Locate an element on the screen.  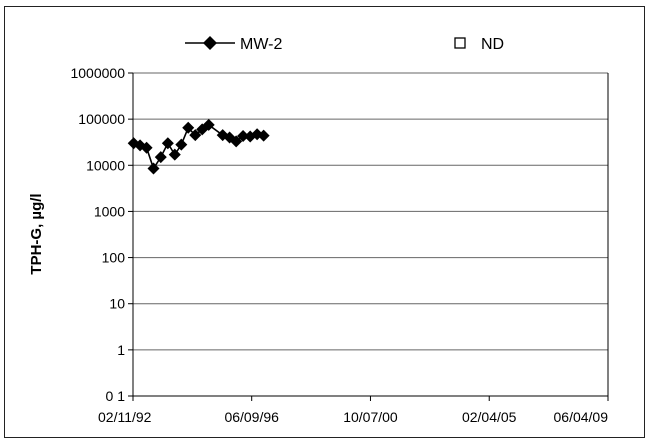
y-tick-label: 1000000 is located at coordinates (97, 73).